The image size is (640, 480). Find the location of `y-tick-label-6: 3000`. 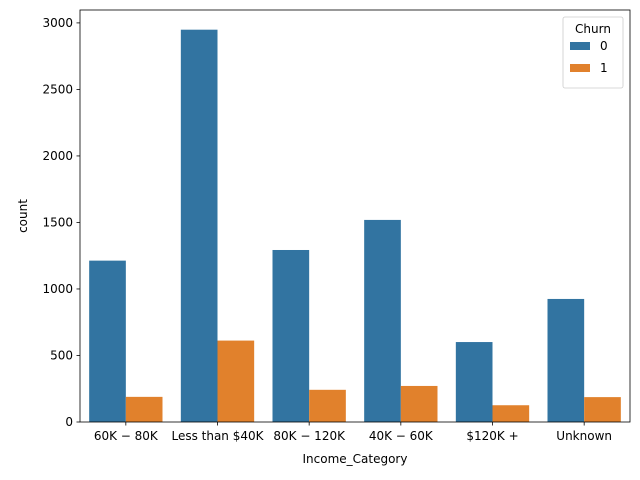

y-tick-label-6: 3000 is located at coordinates (57, 23).